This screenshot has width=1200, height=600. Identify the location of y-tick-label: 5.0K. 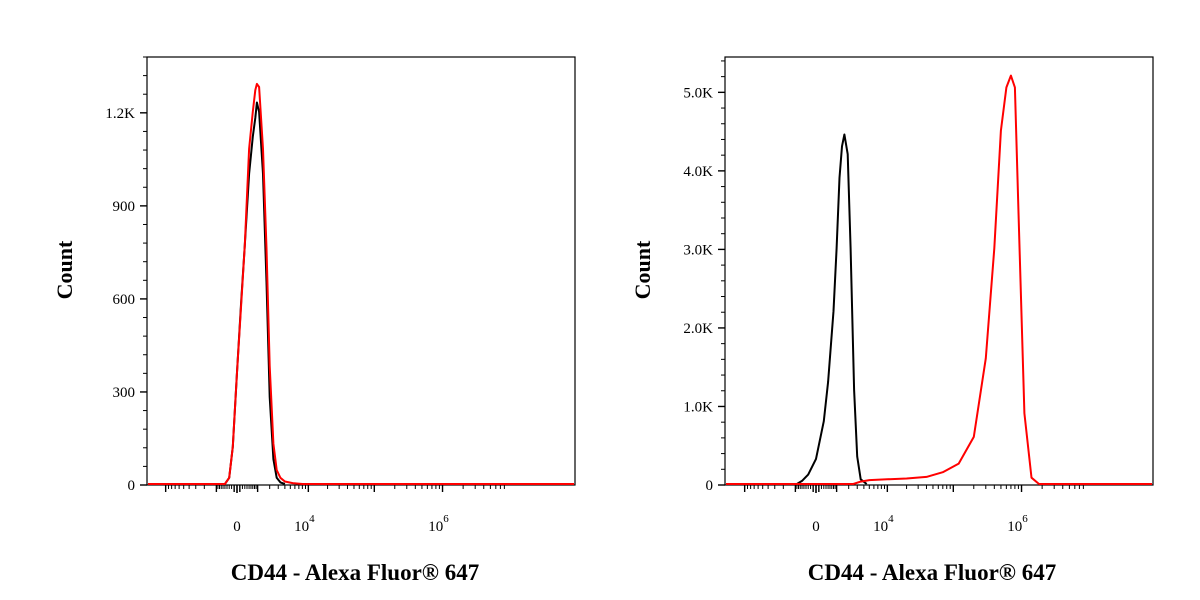
(698, 93).